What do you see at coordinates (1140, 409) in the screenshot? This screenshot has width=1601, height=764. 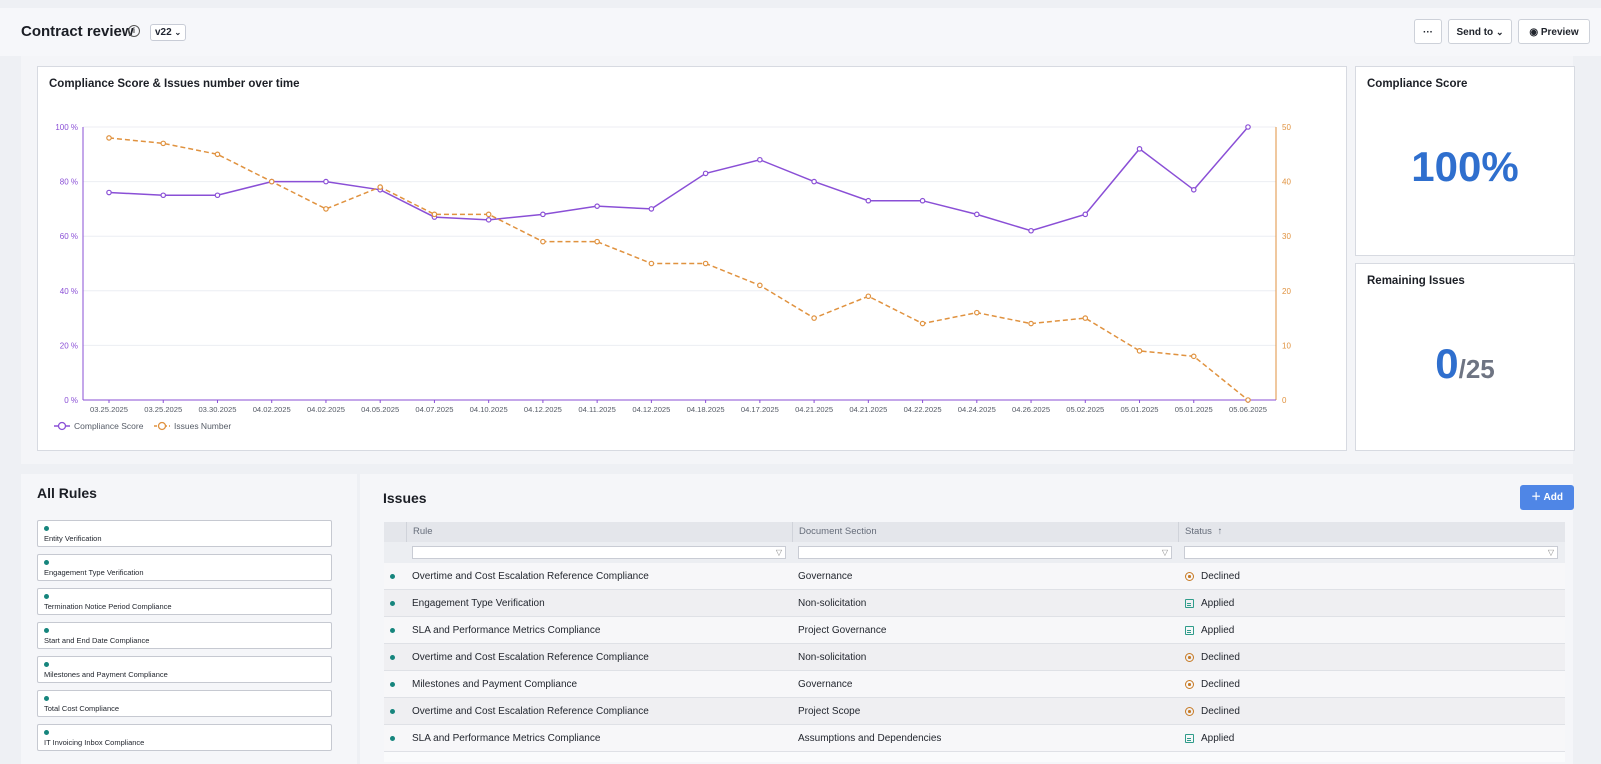 I see `x-tick-label: 05.01.2025` at bounding box center [1140, 409].